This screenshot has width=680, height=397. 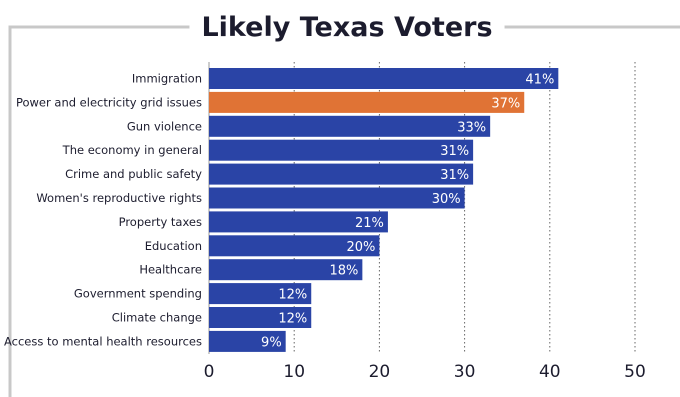 I want to click on category-label: The economy in general, so click(x=132, y=150).